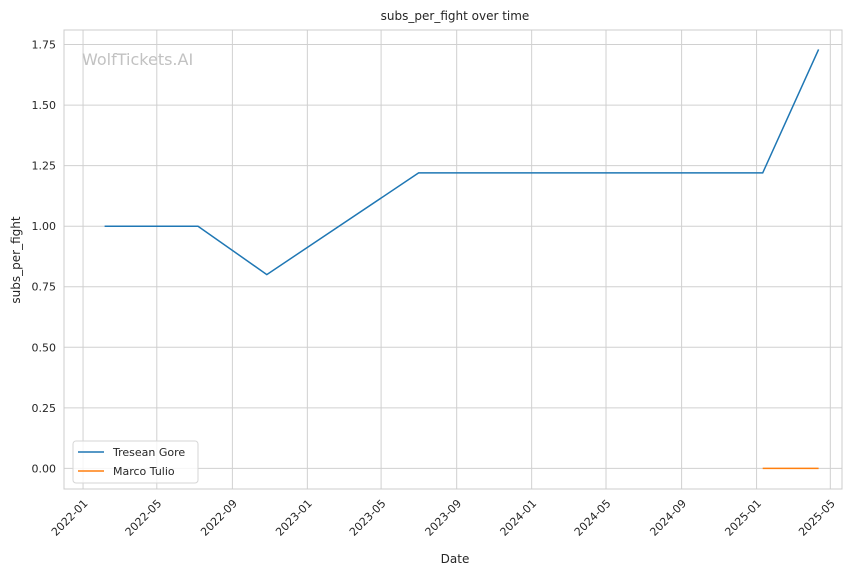 This screenshot has height=579, width=852. I want to click on chart-title: subs_per_fight over time, so click(455, 16).